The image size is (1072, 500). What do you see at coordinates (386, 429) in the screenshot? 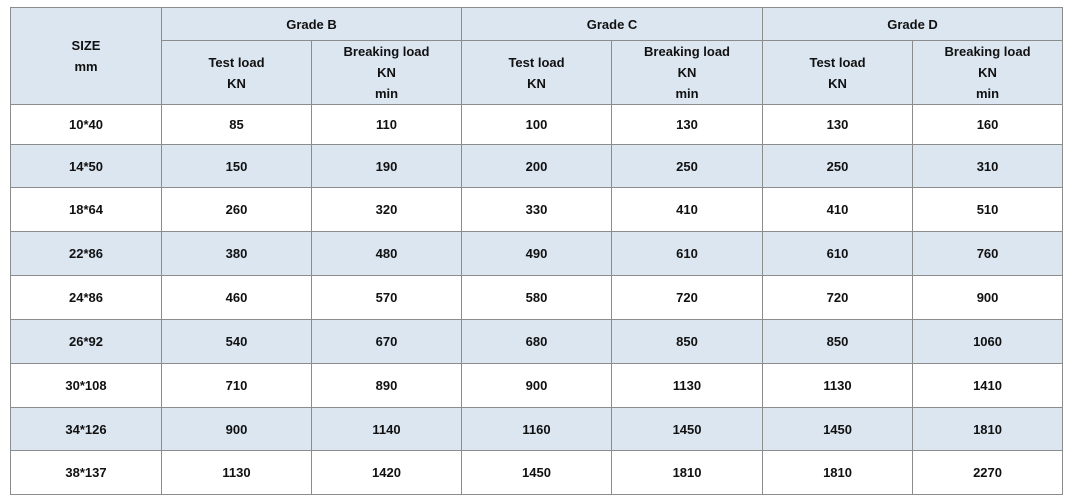
I see `value-cell: 1140` at bounding box center [386, 429].